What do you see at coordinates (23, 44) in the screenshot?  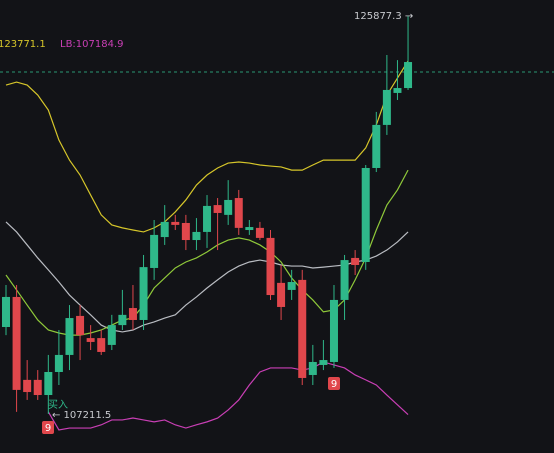 I see `upper-band-label: 123771.1` at bounding box center [23, 44].